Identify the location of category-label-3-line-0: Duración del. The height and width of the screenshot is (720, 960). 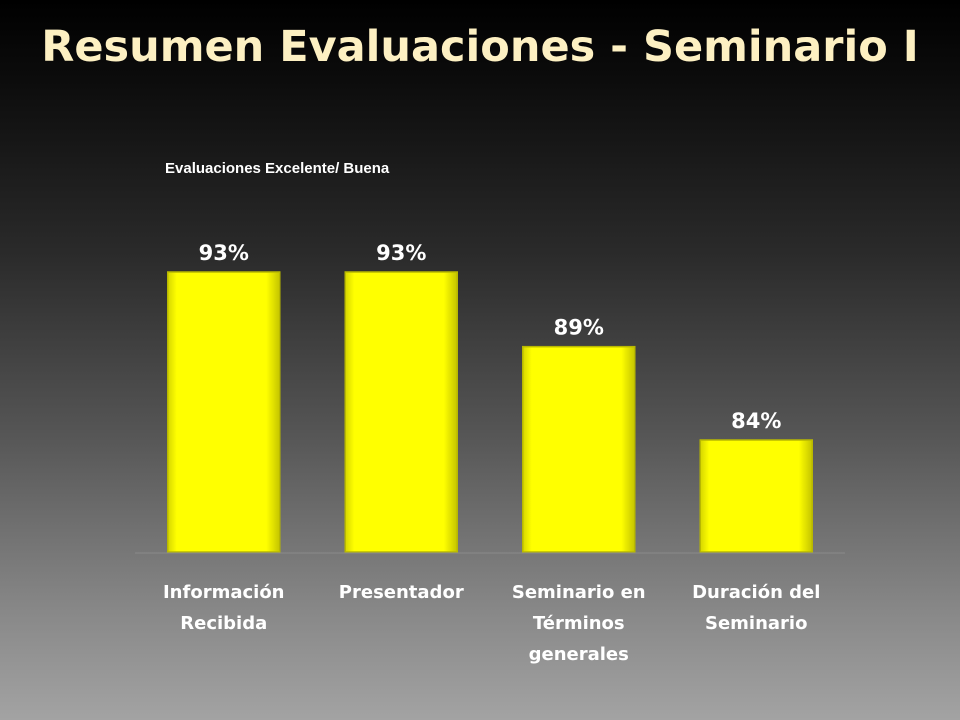
(756, 592).